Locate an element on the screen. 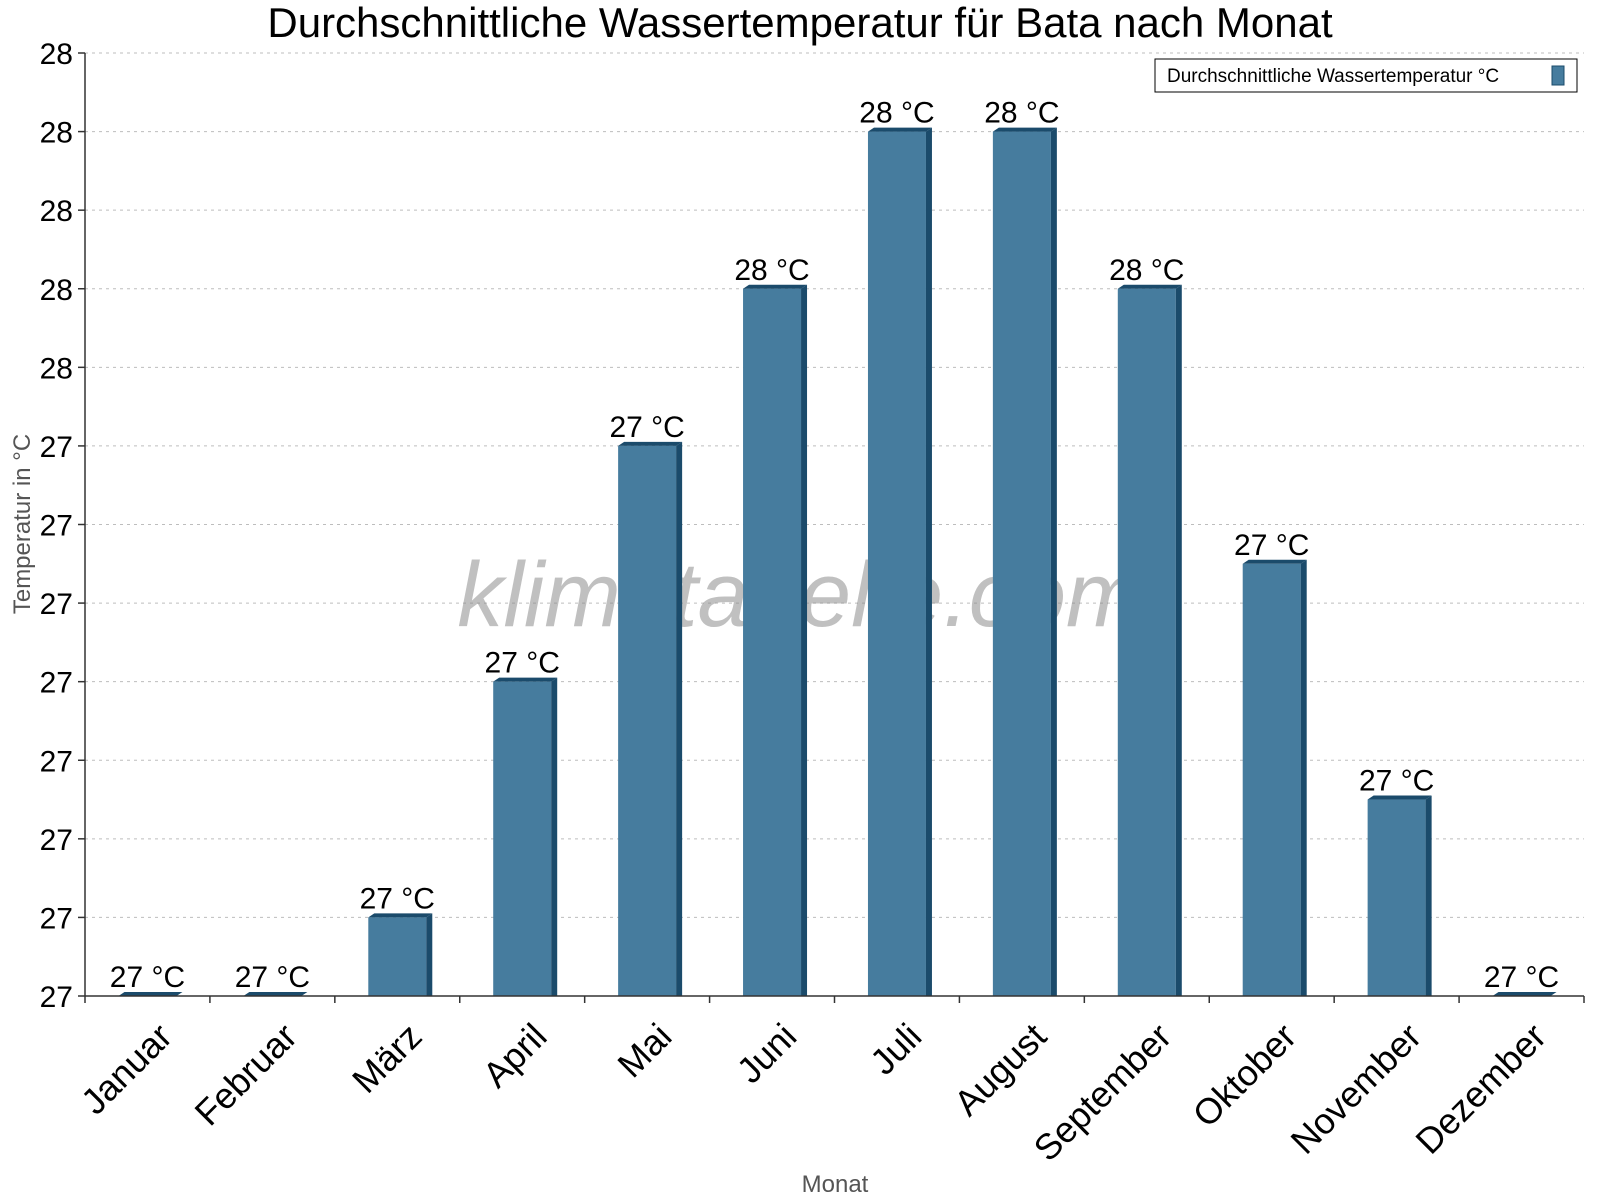 This screenshot has width=1600, height=1200. legend-swatch is located at coordinates (1558, 75).